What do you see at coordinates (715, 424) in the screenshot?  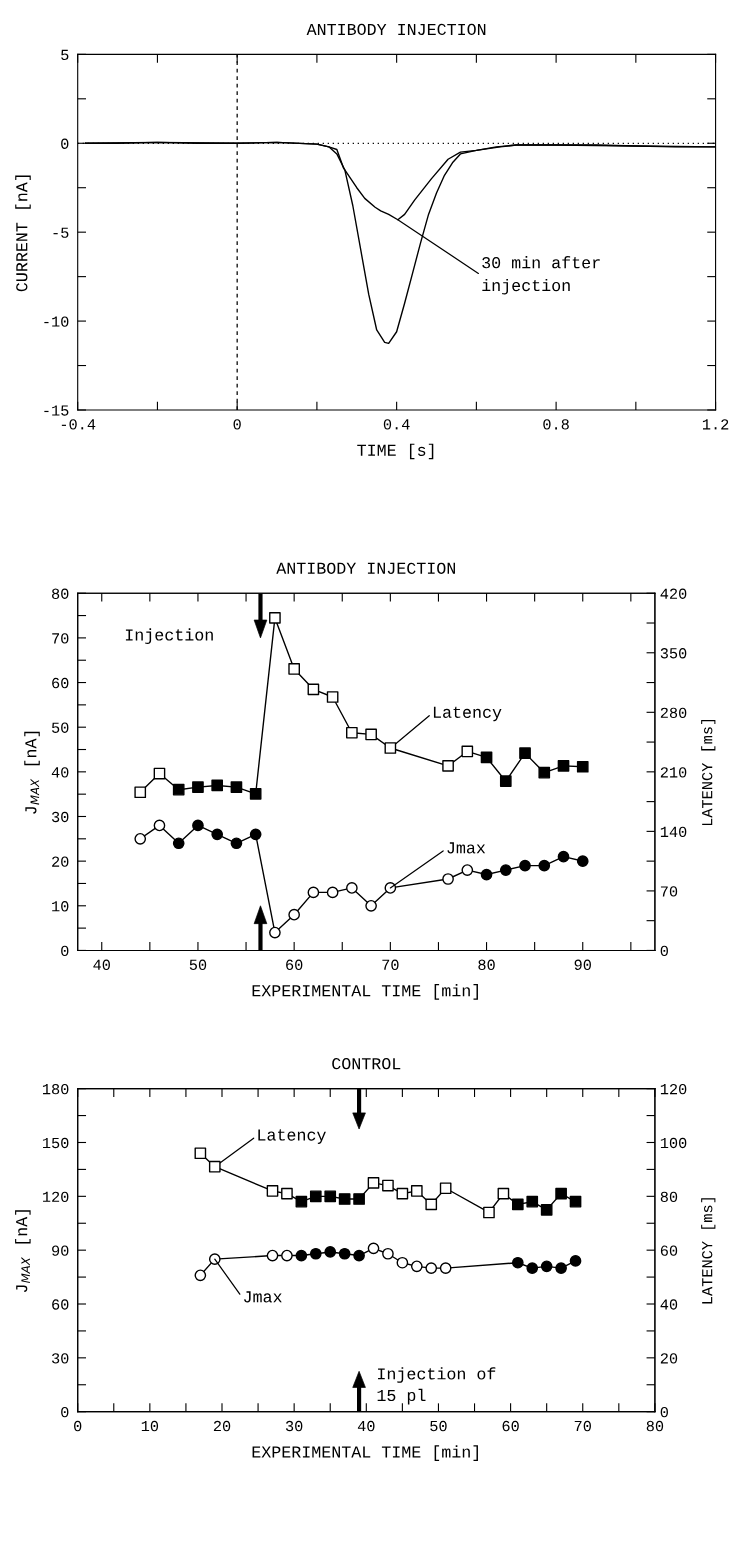 I see `x-tick-label: 1.2` at bounding box center [715, 424].